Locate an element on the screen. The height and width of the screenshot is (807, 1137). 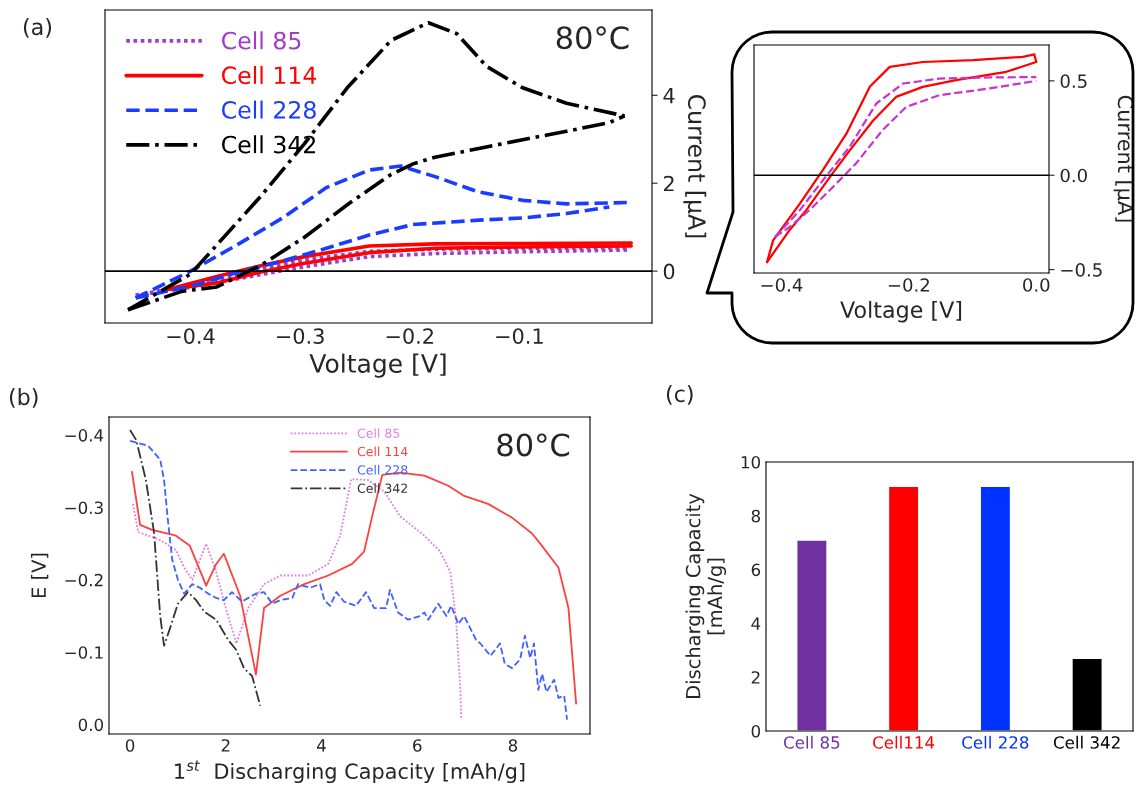
y-tick-label: 6 is located at coordinates (756, 570).